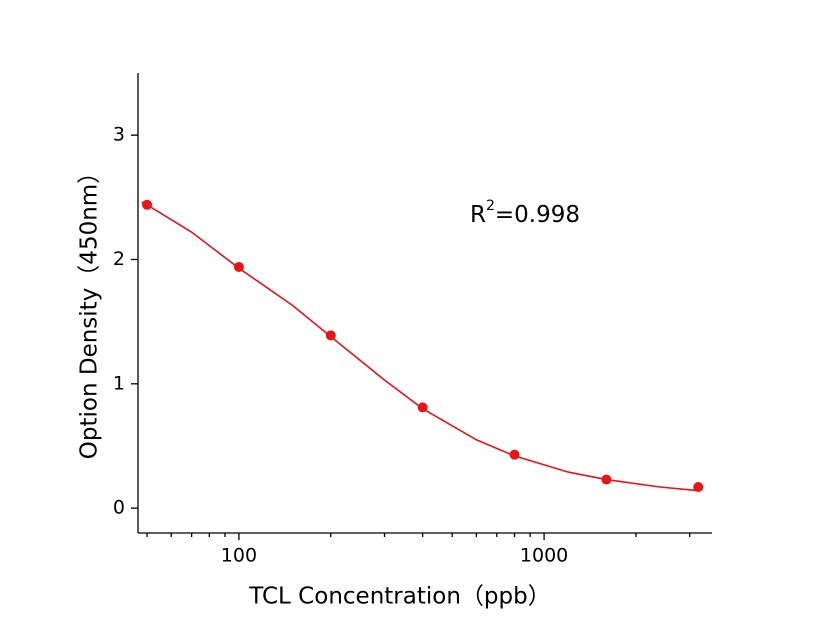  I want to click on annotation: R2=0.998, so click(525, 213).